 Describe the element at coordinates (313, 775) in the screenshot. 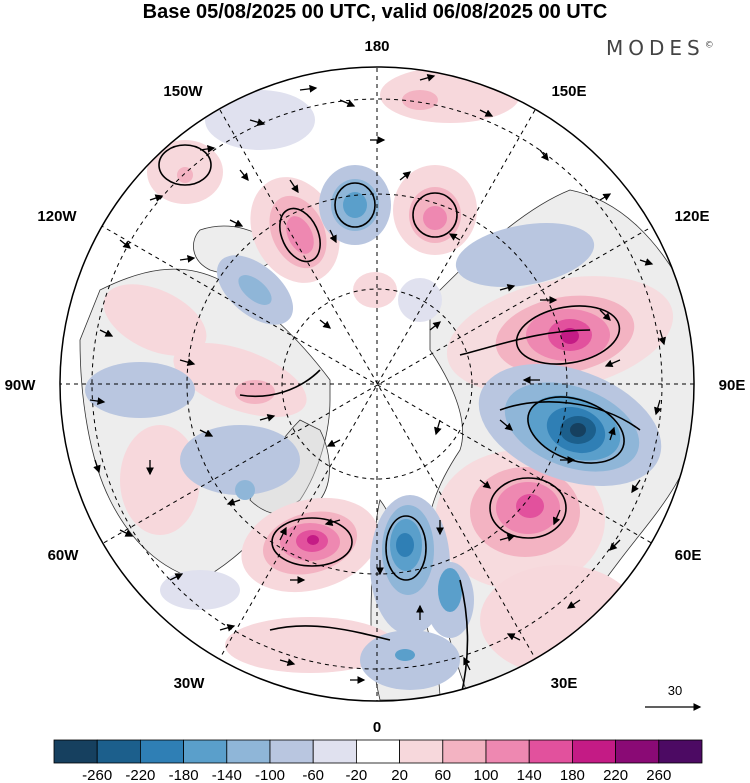

I see `colorbar-tick-label: -60` at that location.